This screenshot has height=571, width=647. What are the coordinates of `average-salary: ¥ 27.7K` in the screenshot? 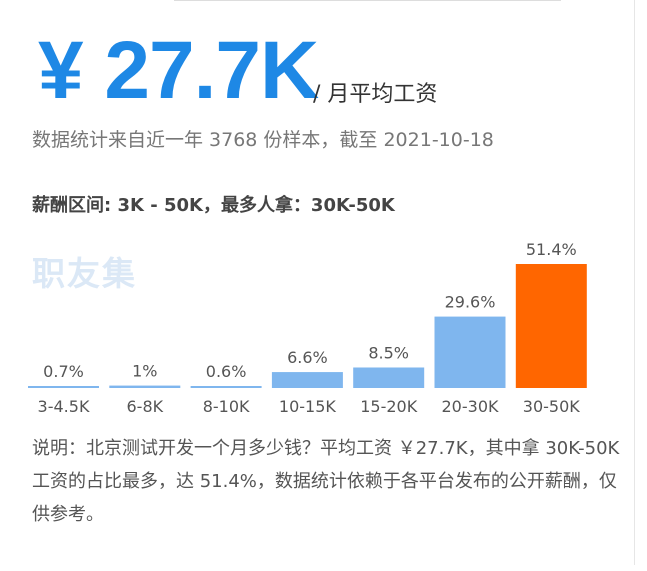 It's located at (178, 70).